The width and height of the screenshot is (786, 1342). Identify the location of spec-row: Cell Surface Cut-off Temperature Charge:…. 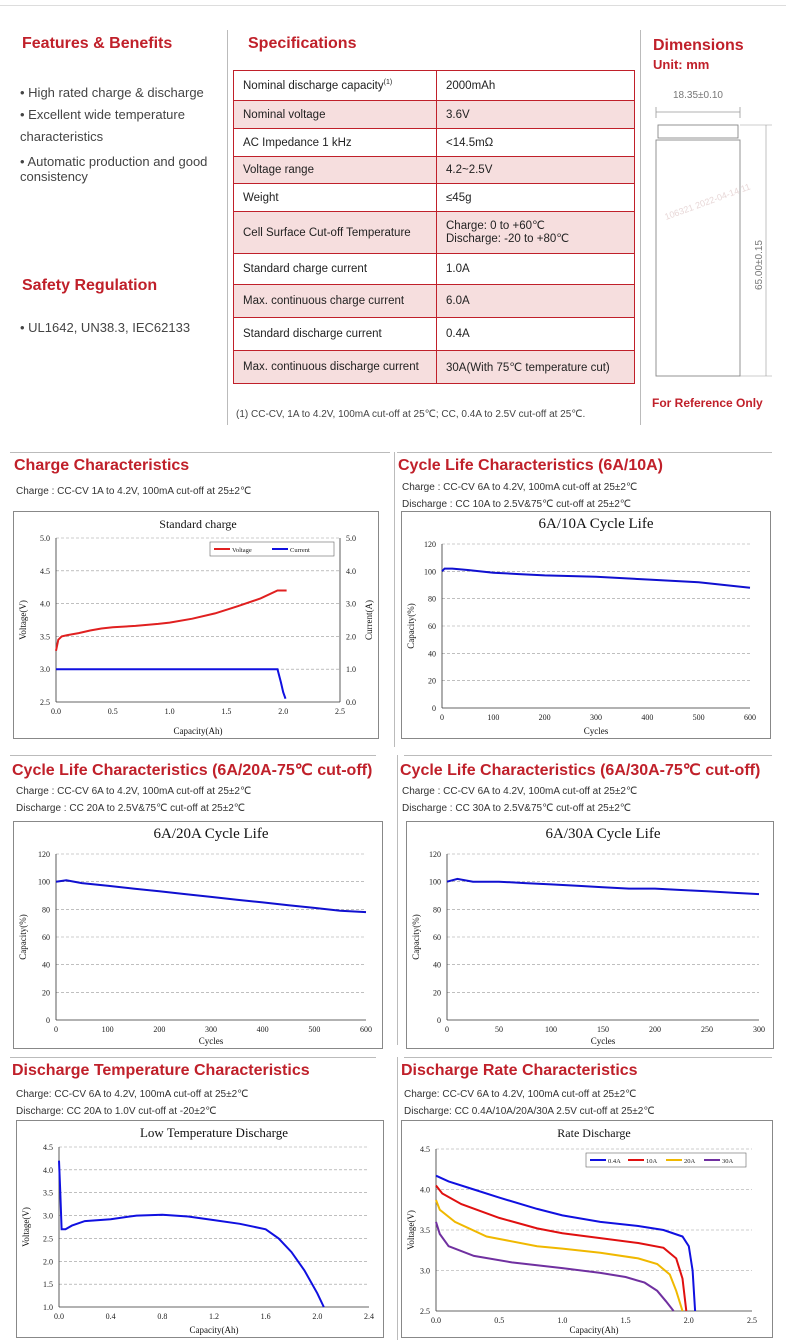
(434, 232).